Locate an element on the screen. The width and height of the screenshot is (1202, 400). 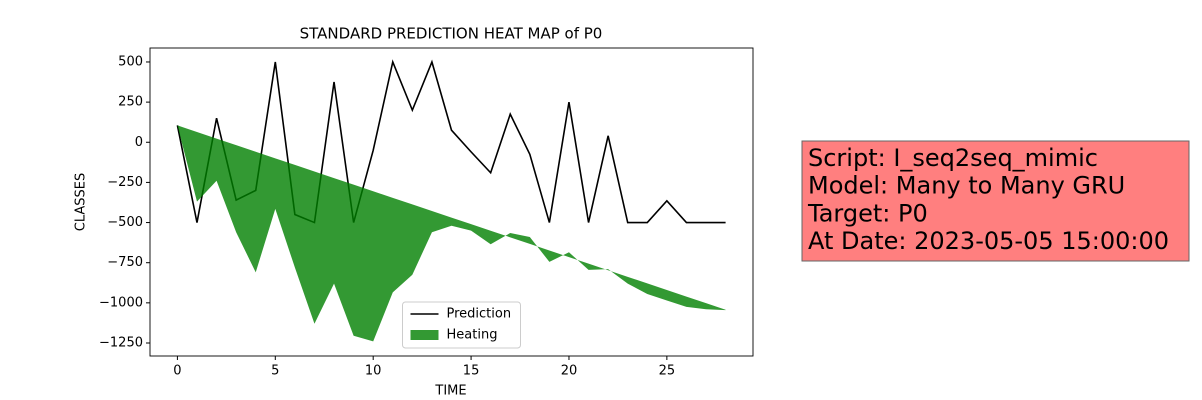
y-axis-label: CLASSES is located at coordinates (81, 202).